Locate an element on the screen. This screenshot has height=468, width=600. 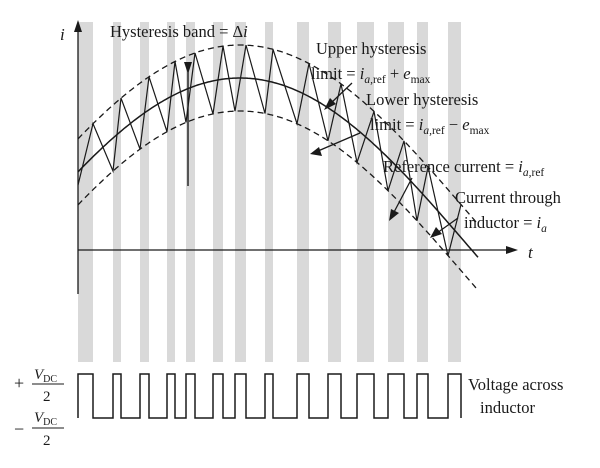
minus-vdc-numerator: VDC is located at coordinates (45, 419).